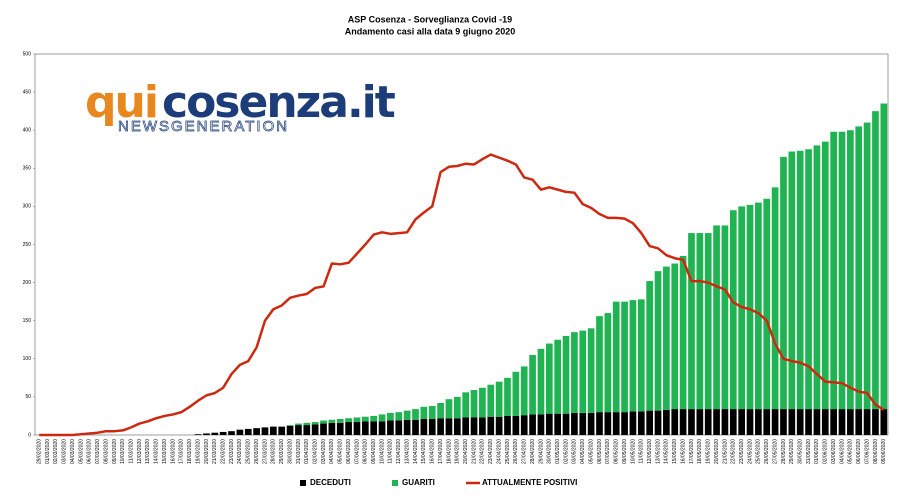 The height and width of the screenshot is (500, 900). I want to click on x-tick-label: 05/03/2020, so click(81, 451).